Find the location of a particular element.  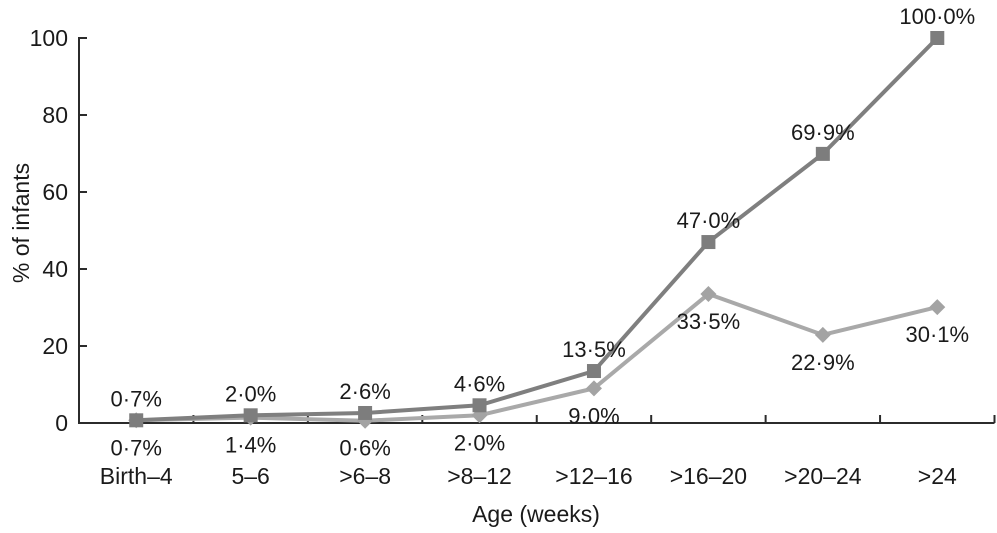

data-point-label: 22·9% is located at coordinates (823, 362).